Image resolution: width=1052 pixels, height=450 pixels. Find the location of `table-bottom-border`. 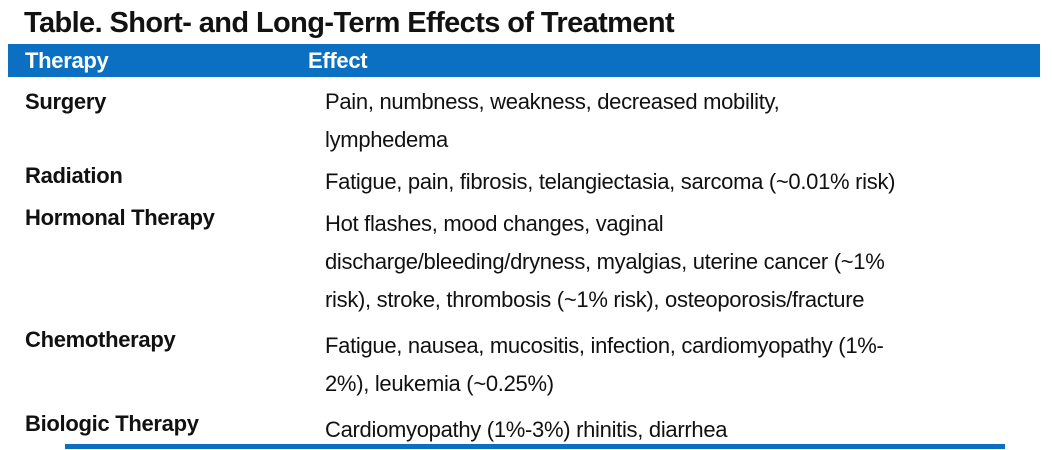

table-bottom-border is located at coordinates (535, 446).